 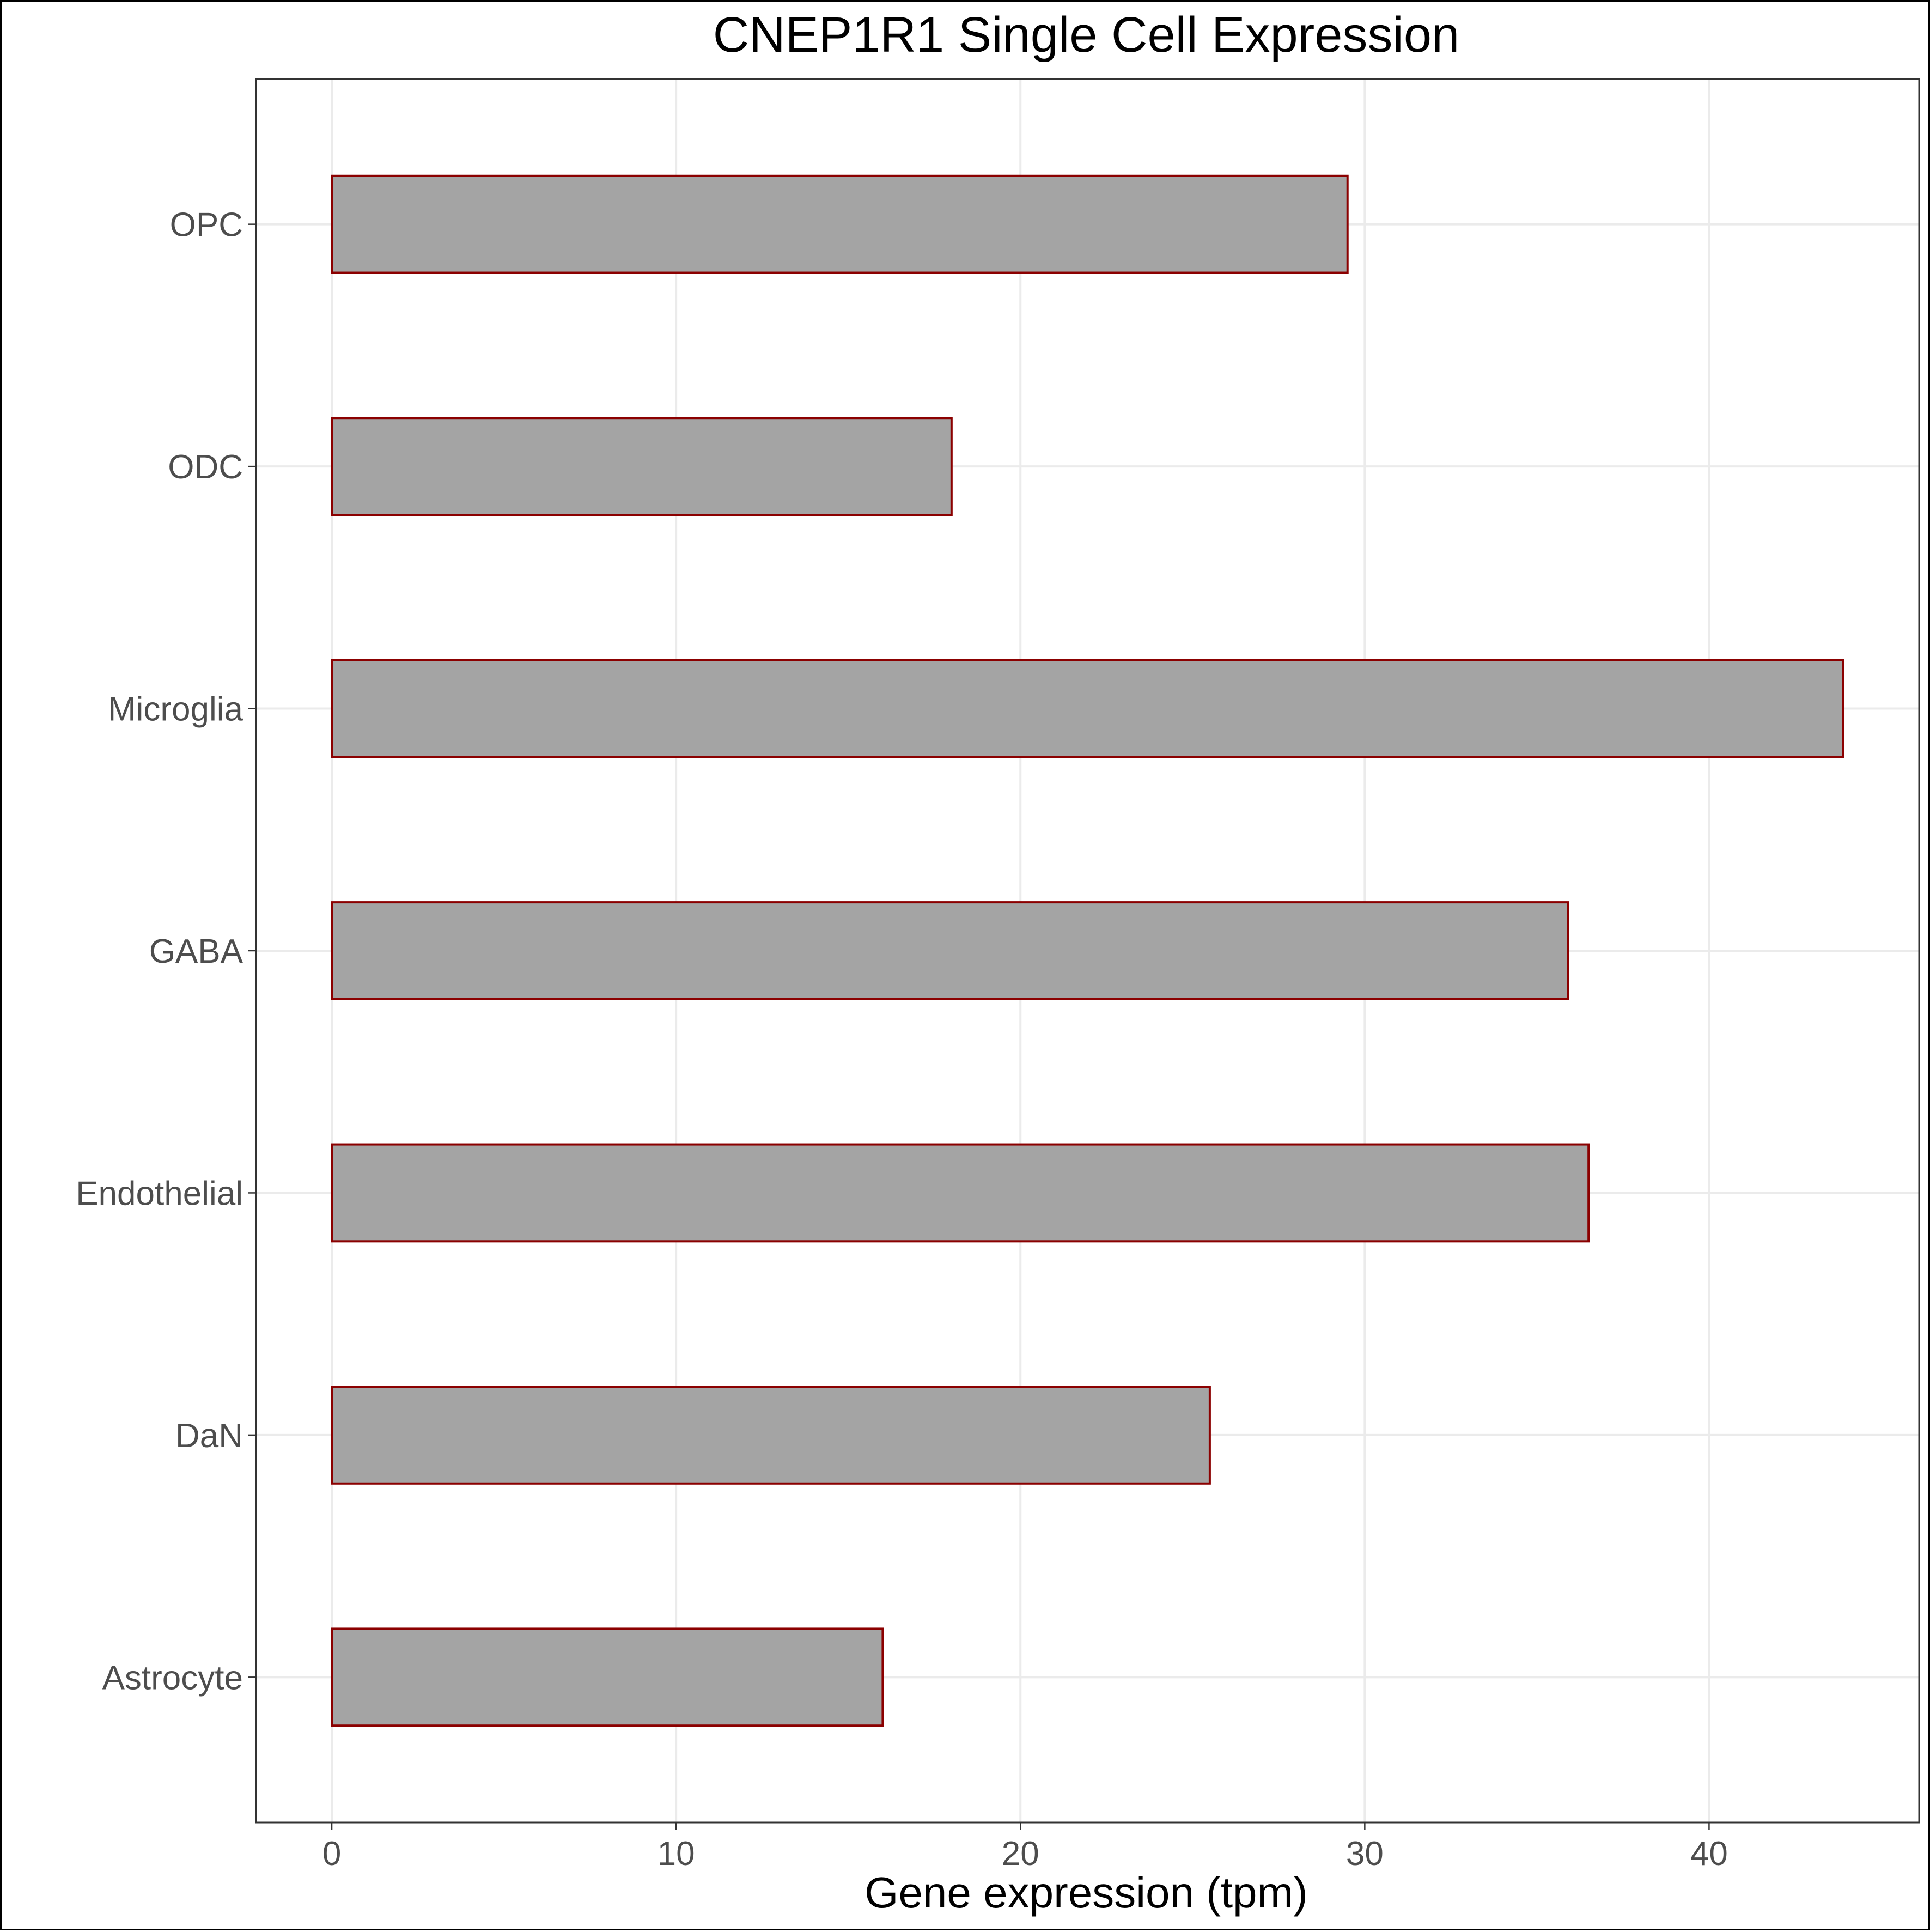 I want to click on x-tick-label: 40, so click(x=1709, y=1854).